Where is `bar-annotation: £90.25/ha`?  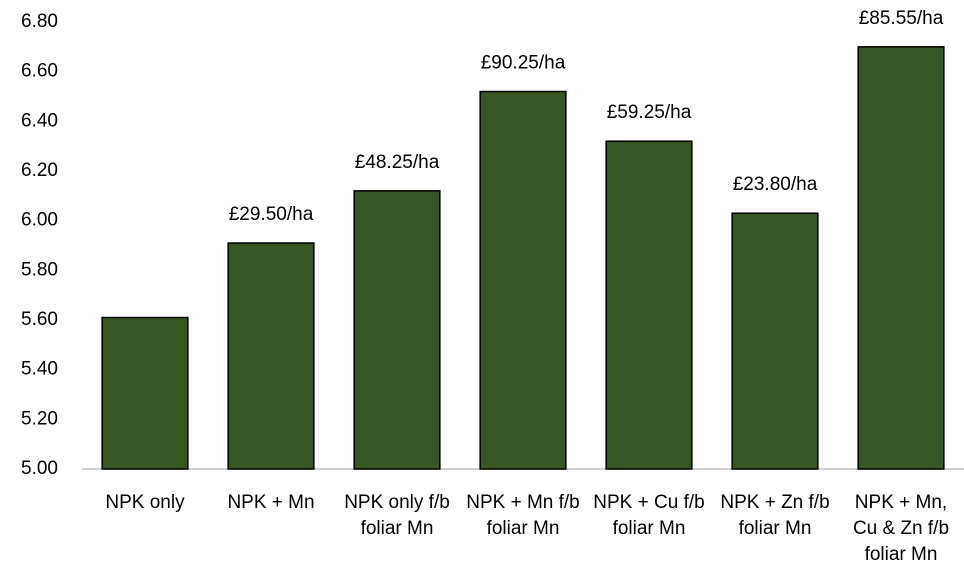
bar-annotation: £90.25/ha is located at coordinates (523, 63).